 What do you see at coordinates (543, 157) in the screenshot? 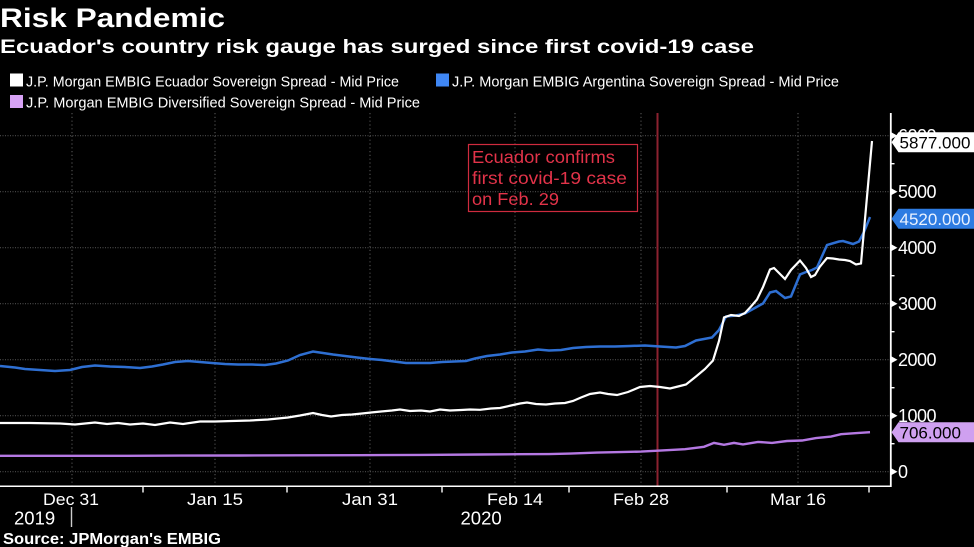
I see `svg-text: Ecuador confirms` at bounding box center [543, 157].